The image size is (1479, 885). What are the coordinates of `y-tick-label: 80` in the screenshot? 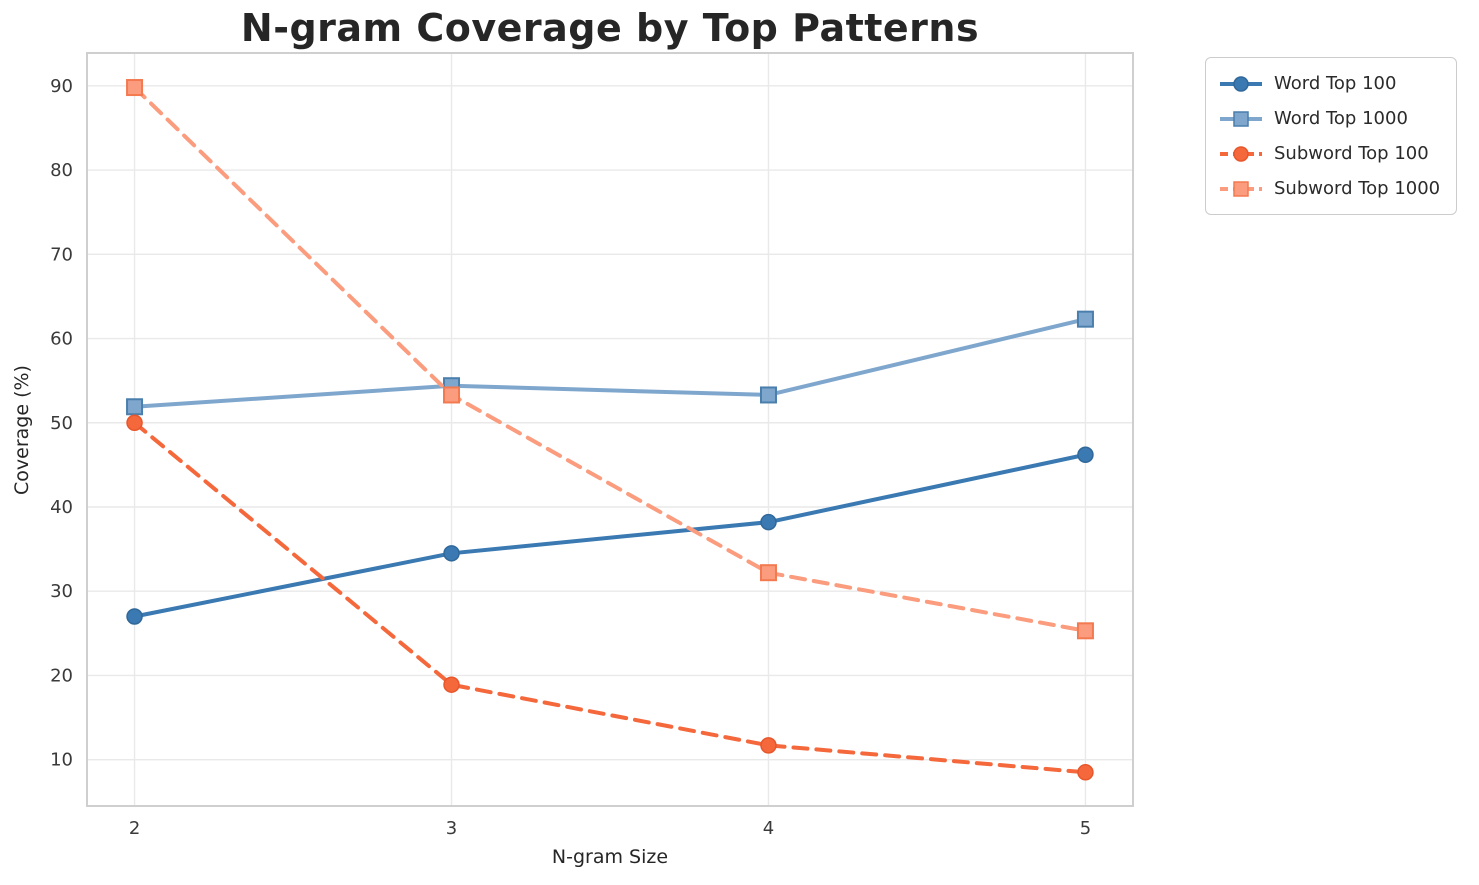 It's located at (61, 170).